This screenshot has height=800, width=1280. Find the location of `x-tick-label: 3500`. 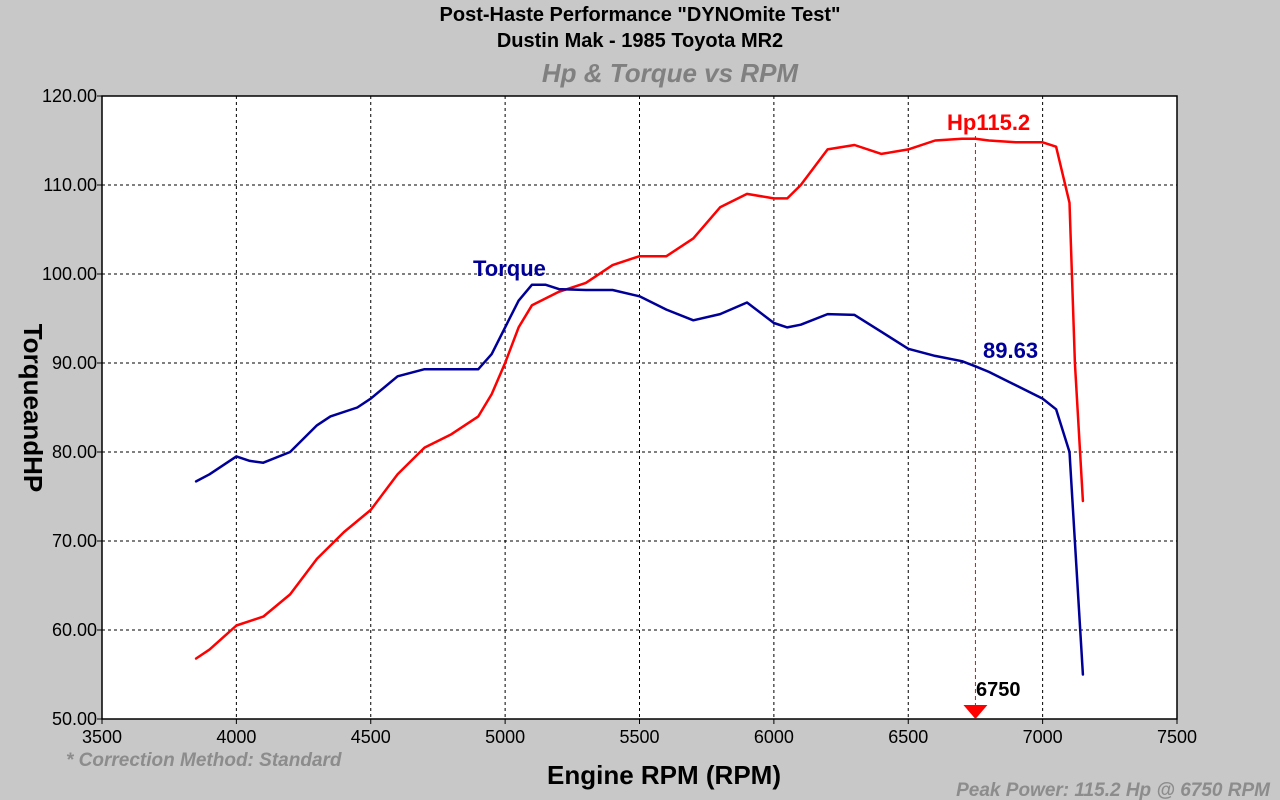

x-tick-label: 3500 is located at coordinates (102, 737).